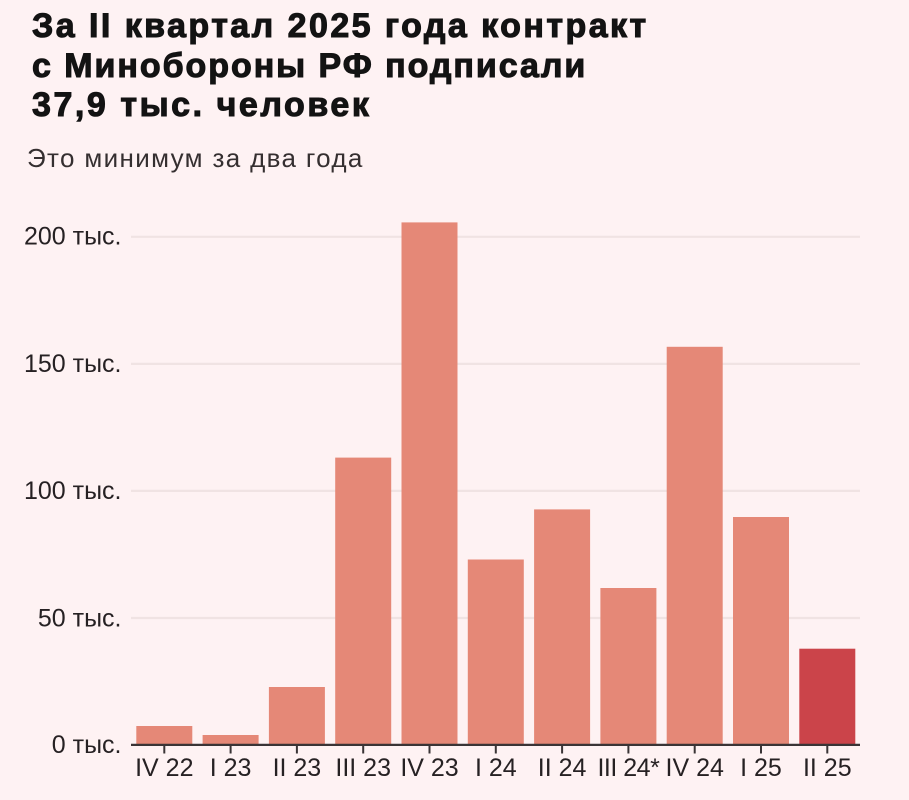 This screenshot has height=800, width=909. Describe the element at coordinates (628, 768) in the screenshot. I see `svg-text: III 24*` at that location.